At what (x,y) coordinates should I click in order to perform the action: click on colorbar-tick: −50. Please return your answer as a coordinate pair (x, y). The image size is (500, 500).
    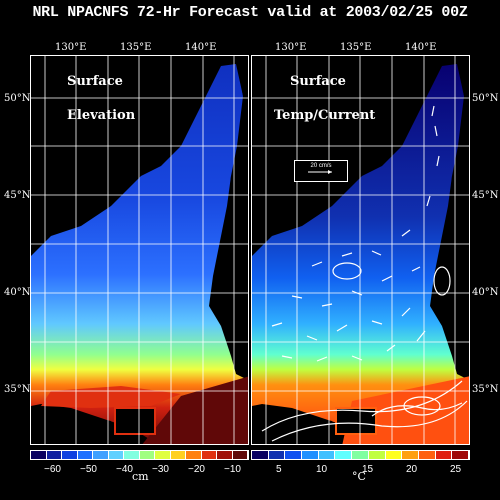
    Looking at the image, I should click on (88, 469).